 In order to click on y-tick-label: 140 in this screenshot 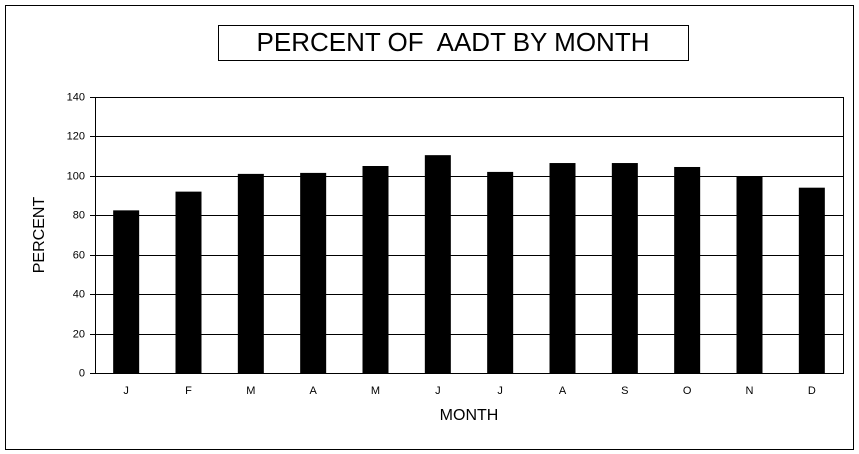, I will do `click(76, 97)`.